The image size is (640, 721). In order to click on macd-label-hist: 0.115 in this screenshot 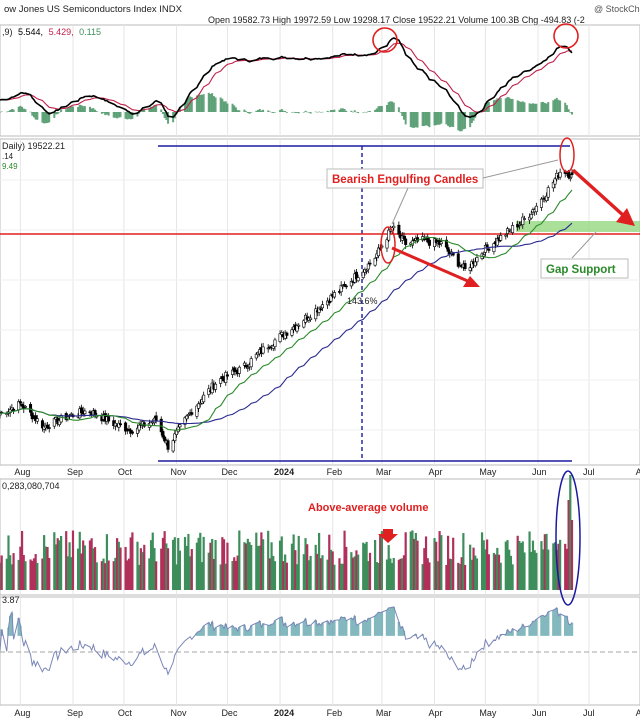, I will do `click(90, 32)`.